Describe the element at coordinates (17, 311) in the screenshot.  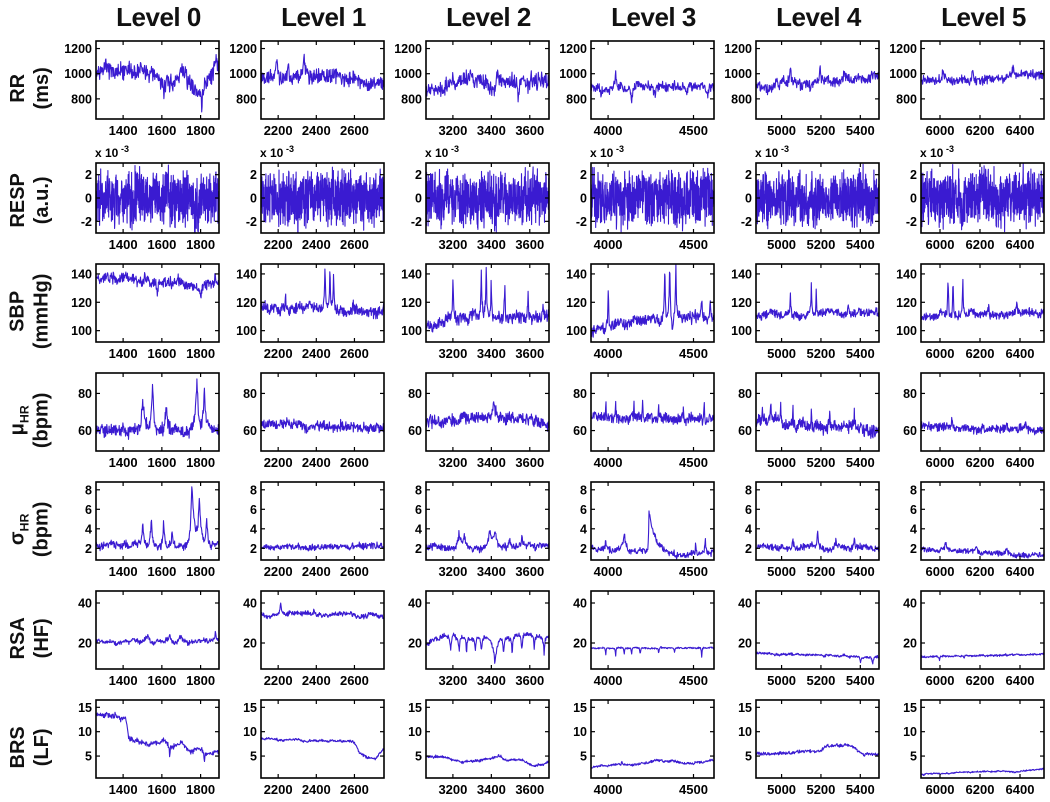
I see `row-name: SBP` at that location.